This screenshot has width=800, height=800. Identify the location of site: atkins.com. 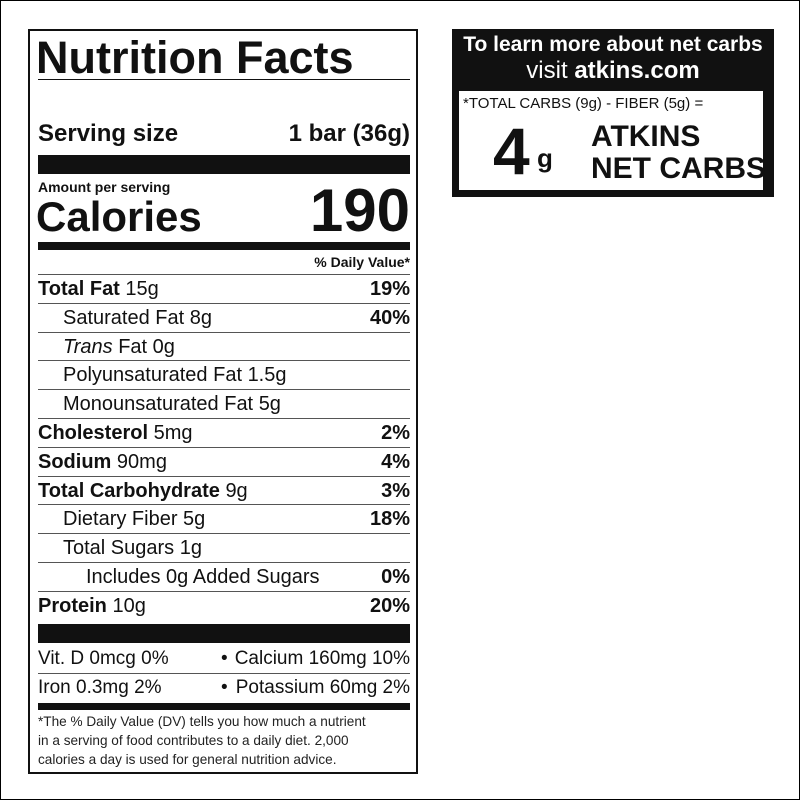
(637, 70).